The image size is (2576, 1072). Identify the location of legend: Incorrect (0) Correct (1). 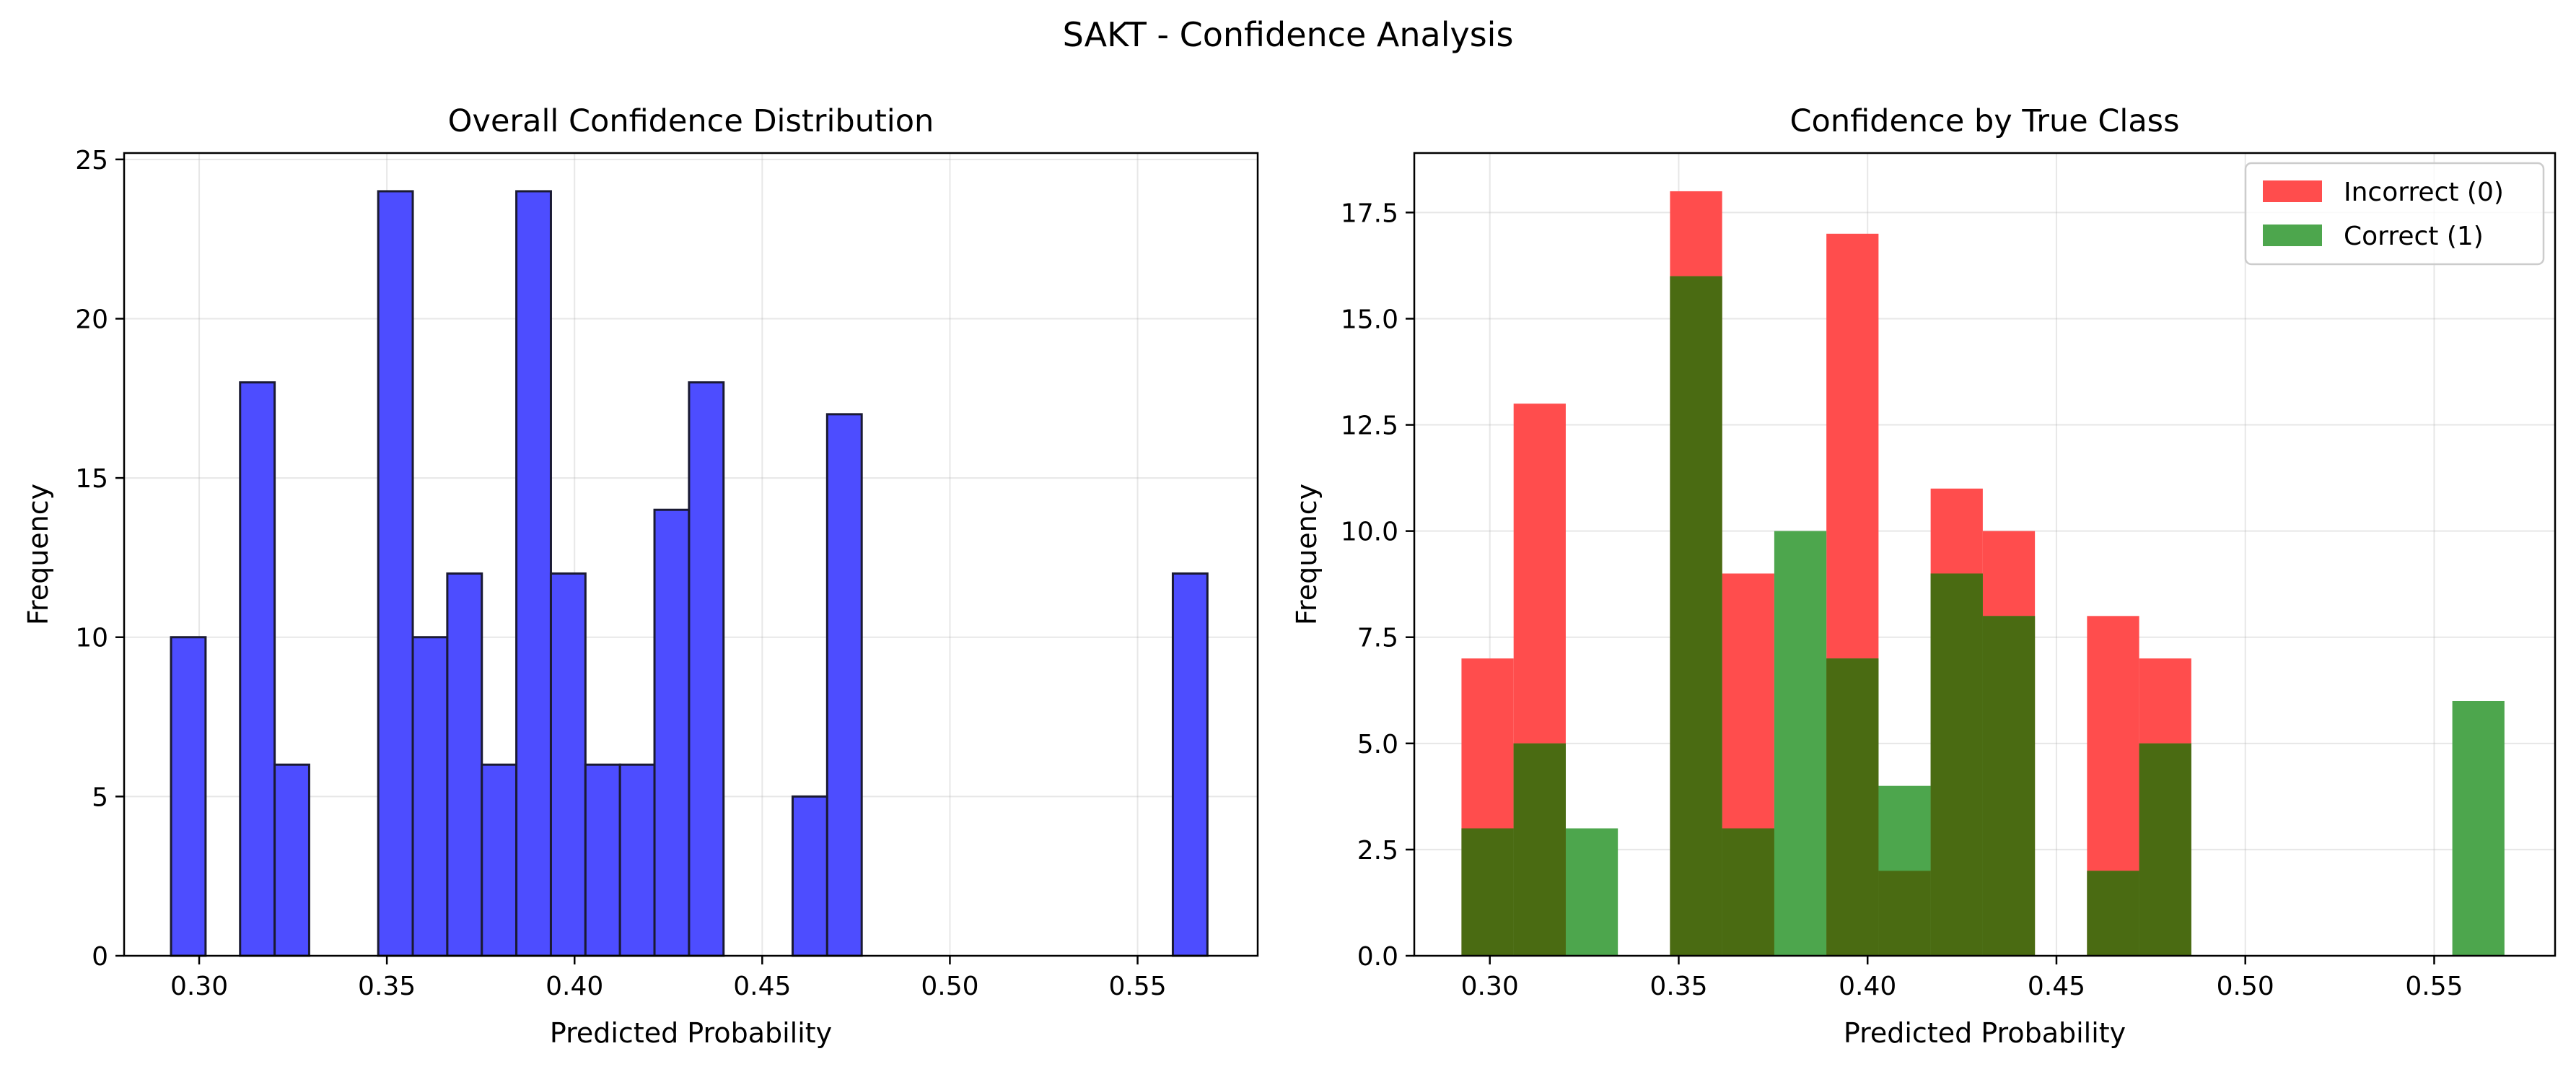
(2394, 214).